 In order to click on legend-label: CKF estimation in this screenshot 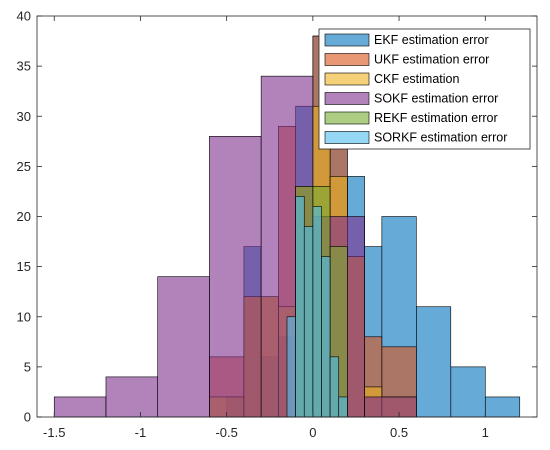, I will do `click(416, 79)`.